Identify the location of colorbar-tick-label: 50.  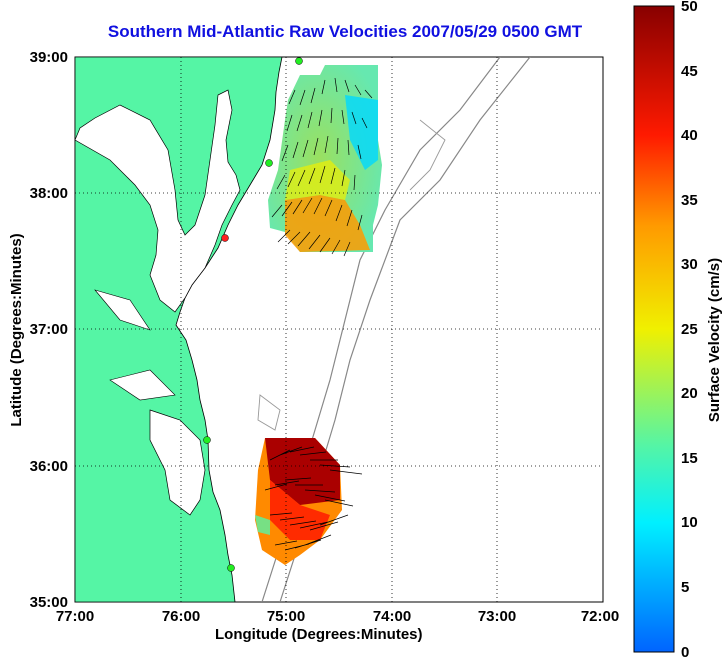
(689, 7).